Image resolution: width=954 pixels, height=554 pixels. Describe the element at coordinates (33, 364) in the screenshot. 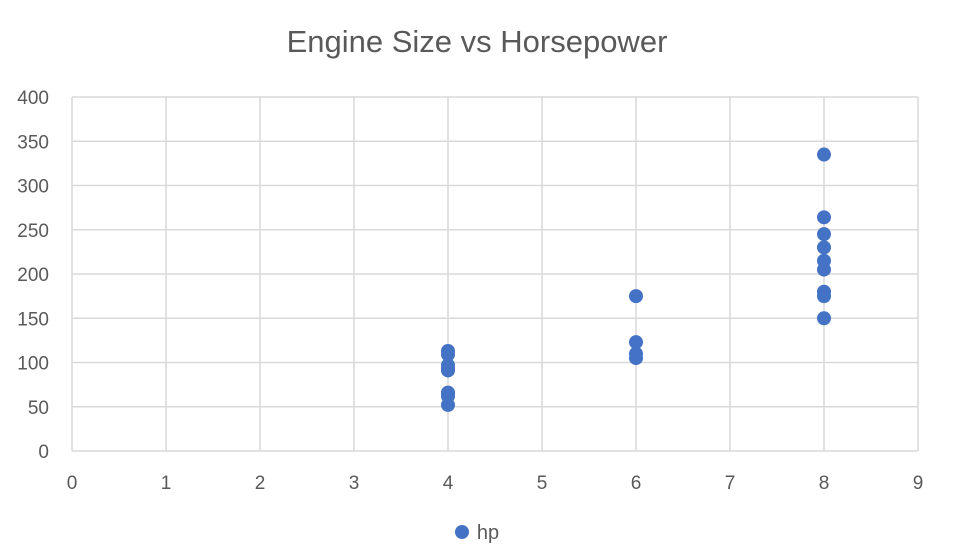

I see `y-tick-label: 100` at that location.